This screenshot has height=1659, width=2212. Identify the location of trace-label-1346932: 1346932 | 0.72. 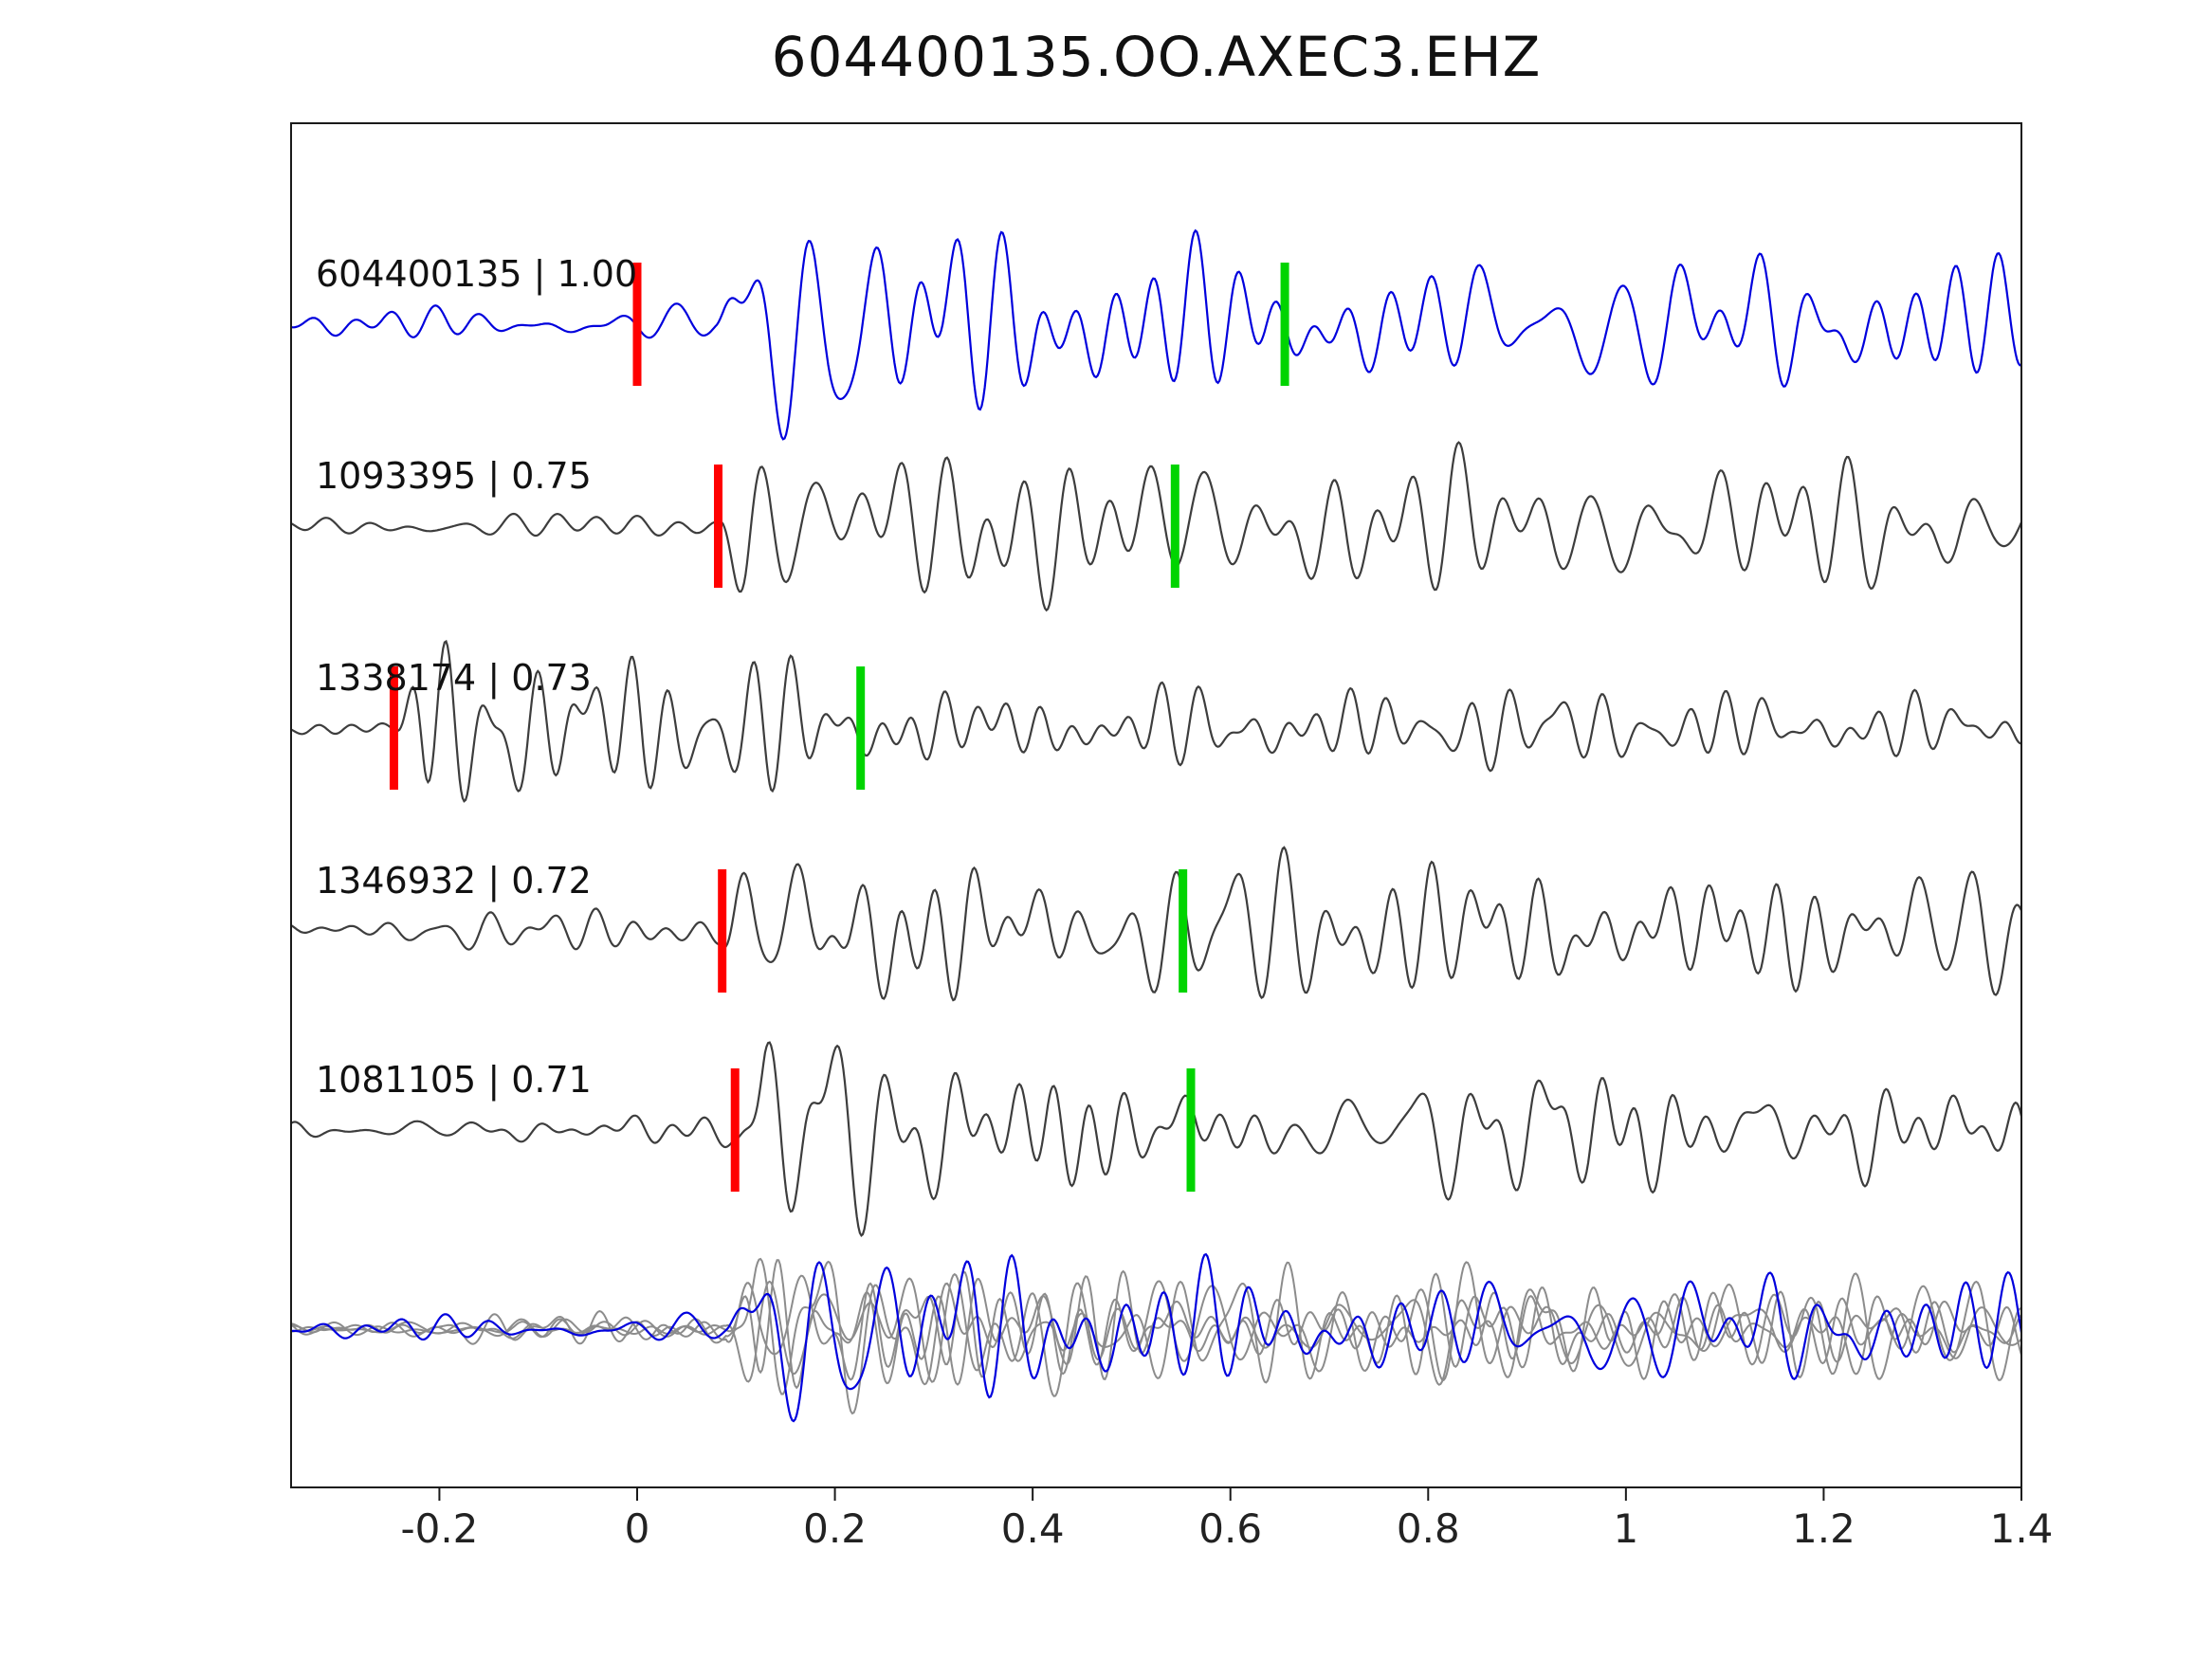
(454, 881).